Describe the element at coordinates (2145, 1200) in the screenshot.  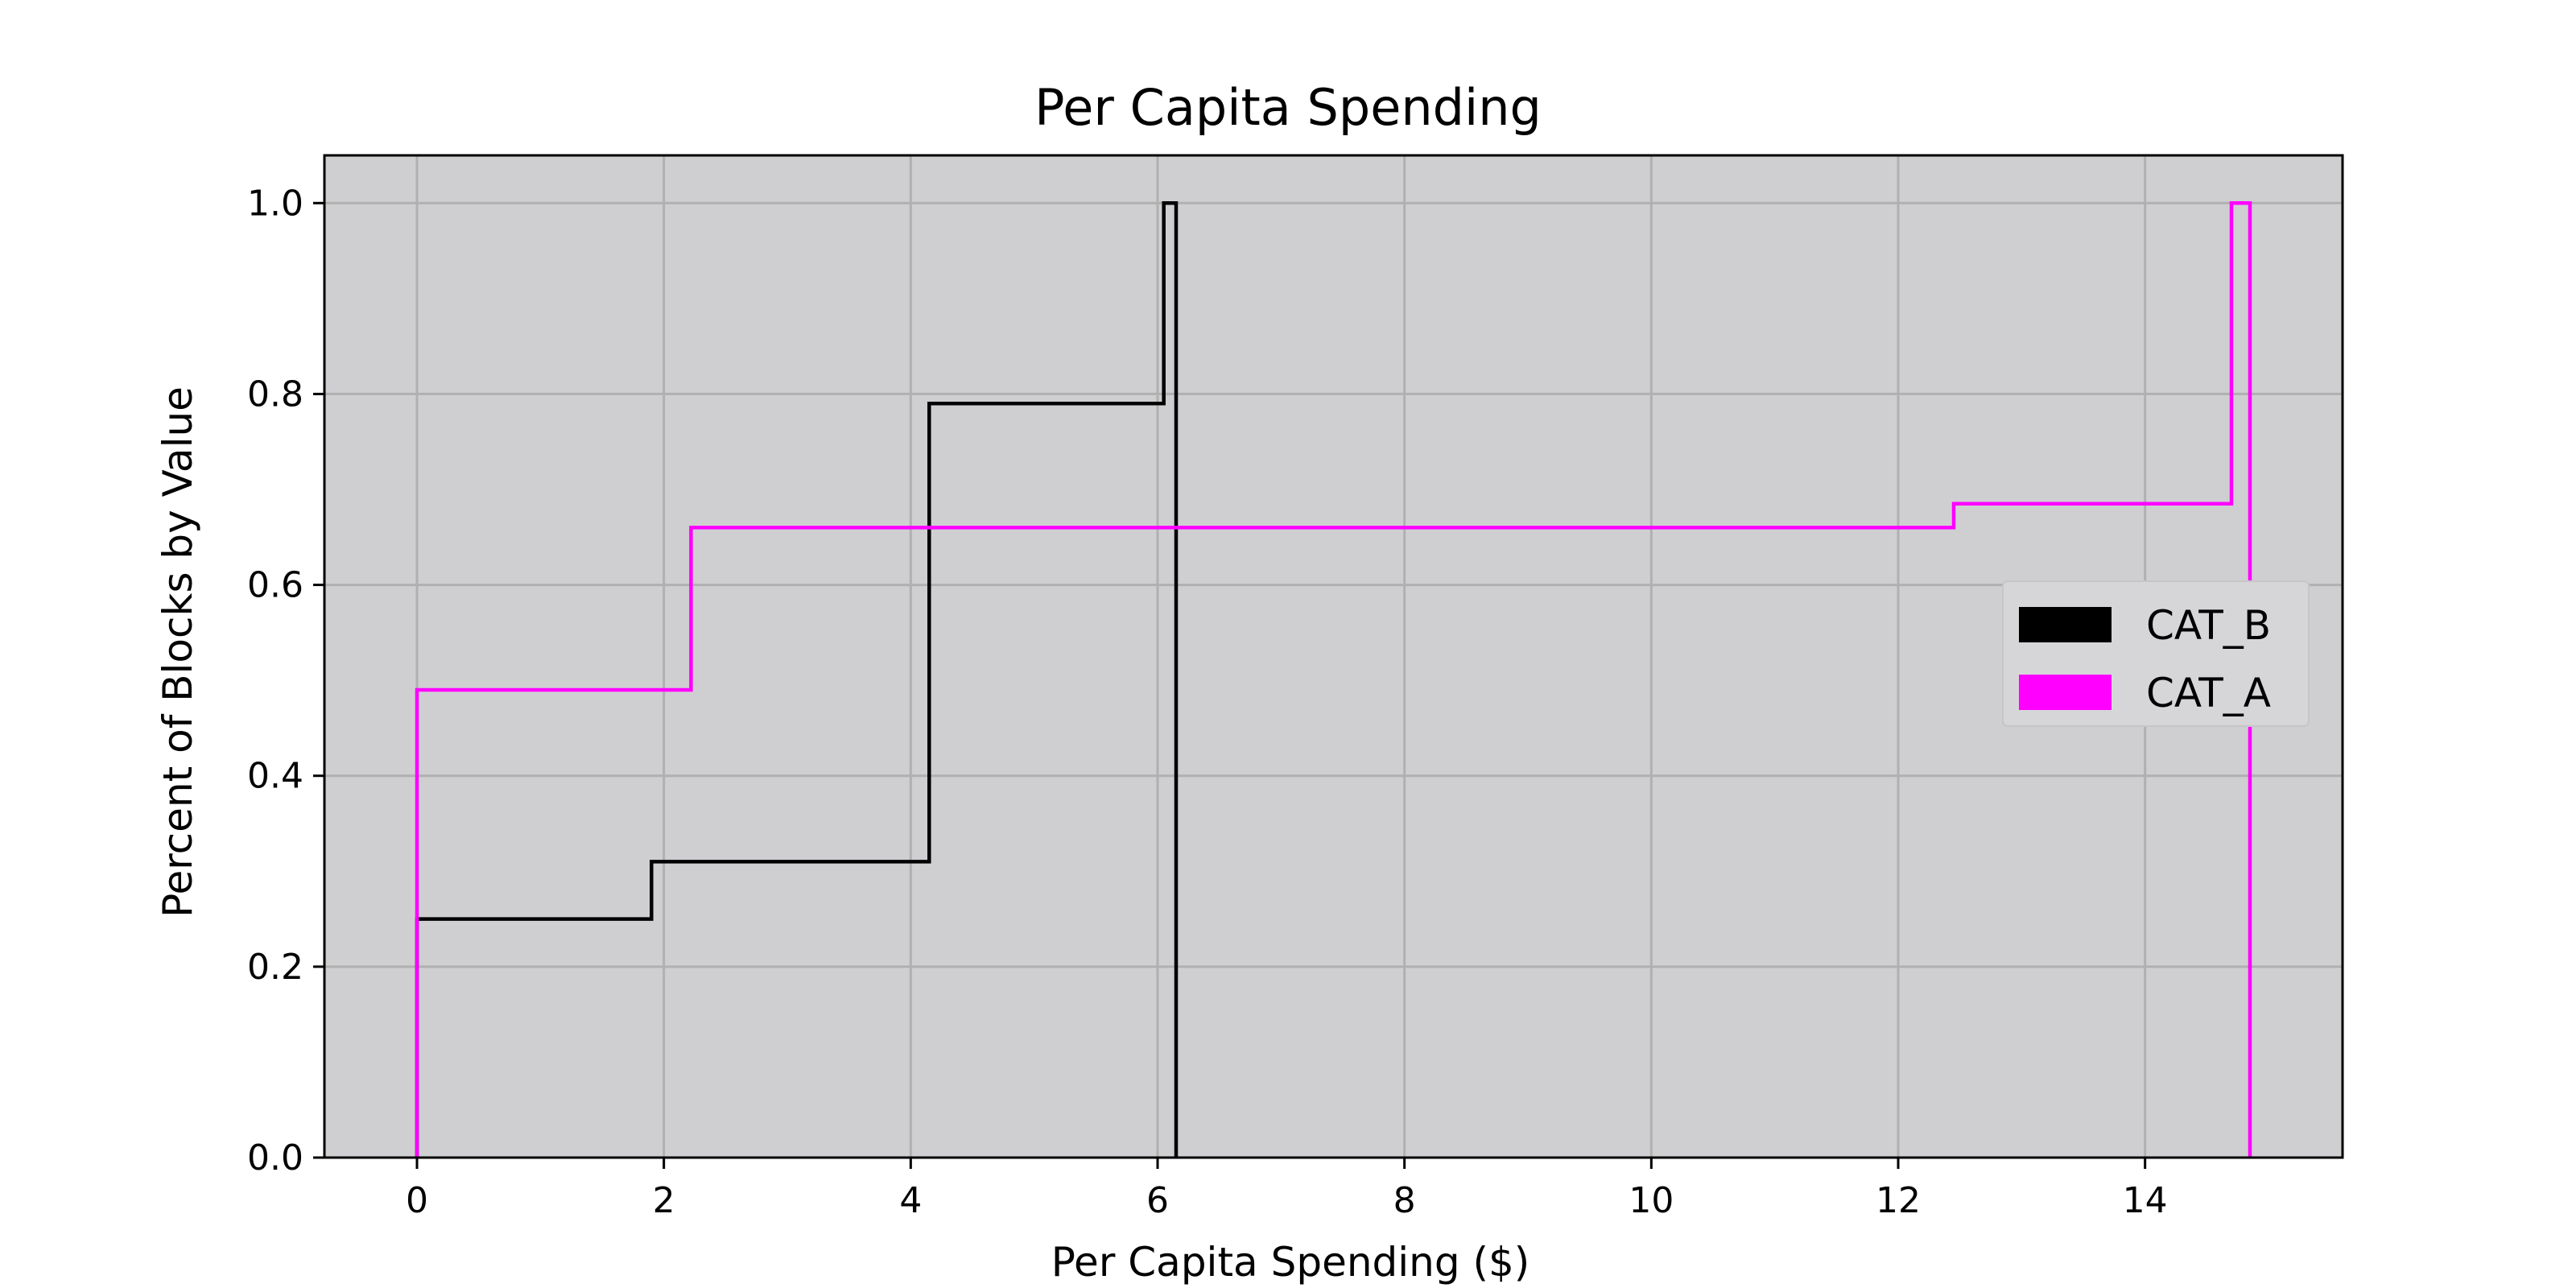
I see `x-tick-label: 14` at that location.